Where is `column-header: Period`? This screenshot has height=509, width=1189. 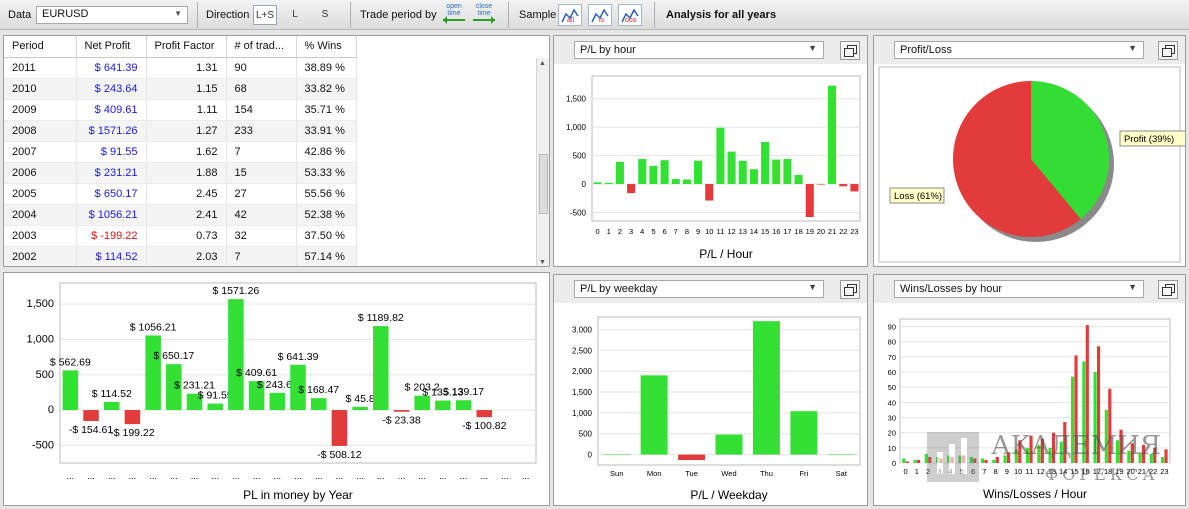
column-header: Period is located at coordinates (40, 47).